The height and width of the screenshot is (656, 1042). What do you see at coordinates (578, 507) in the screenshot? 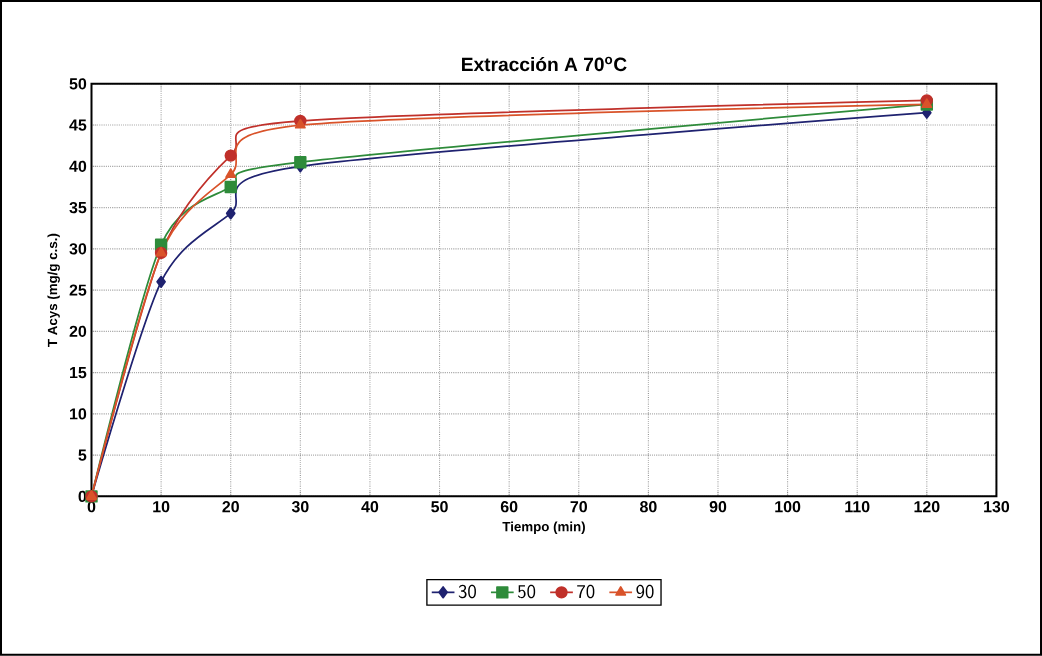
I see `x-tick-label: 70` at bounding box center [578, 507].